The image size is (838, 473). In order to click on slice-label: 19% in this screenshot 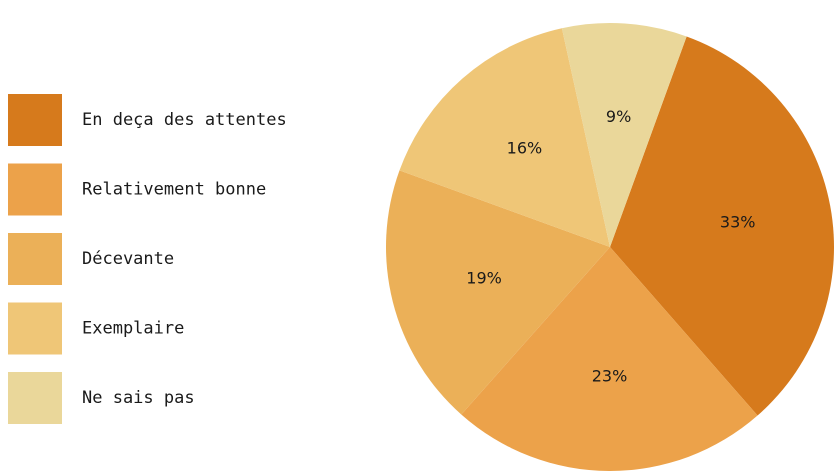, I will do `click(484, 277)`.